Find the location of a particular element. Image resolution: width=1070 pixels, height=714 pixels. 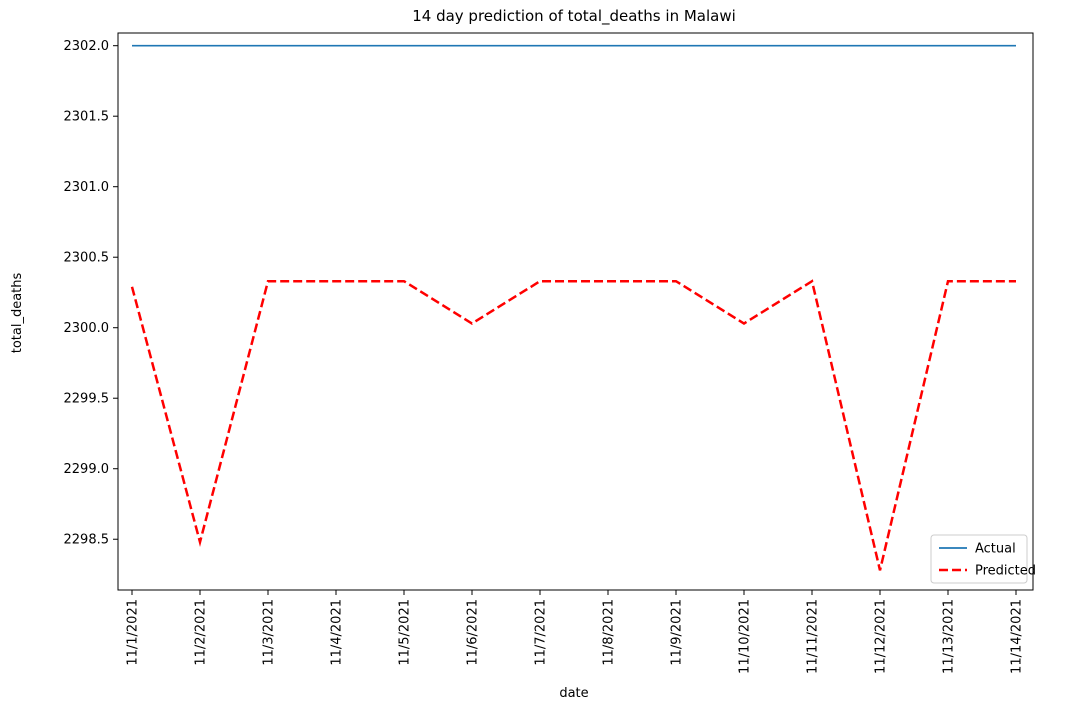

x-tick-label: 11/13/2021 is located at coordinates (949, 636).